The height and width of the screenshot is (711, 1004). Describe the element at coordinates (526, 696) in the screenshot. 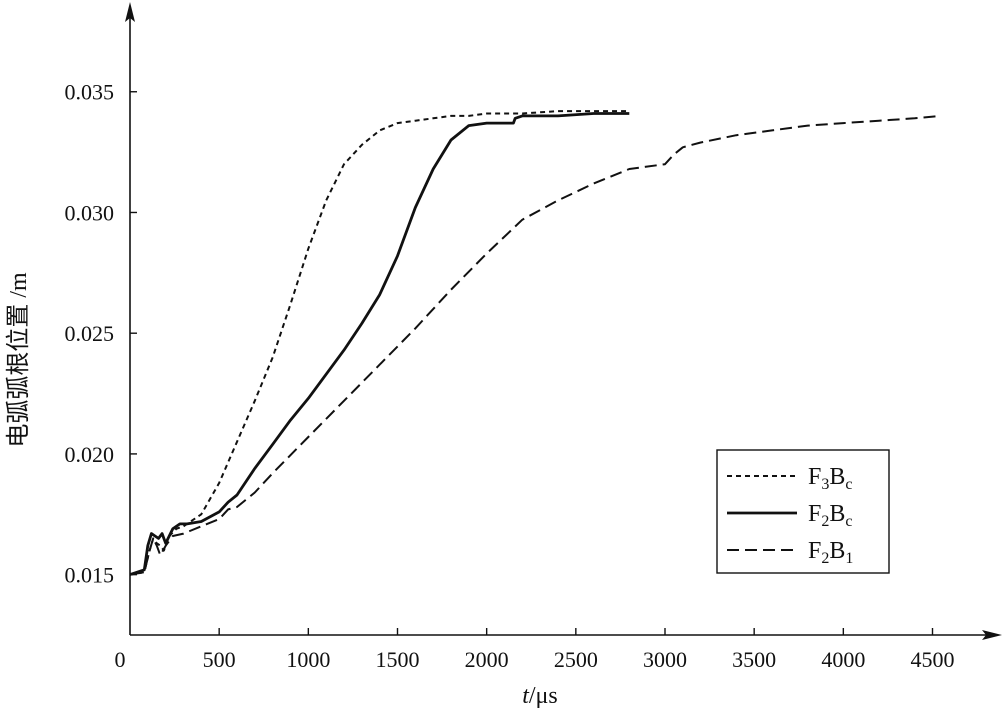

I see `x-axis-title-italic: t` at that location.